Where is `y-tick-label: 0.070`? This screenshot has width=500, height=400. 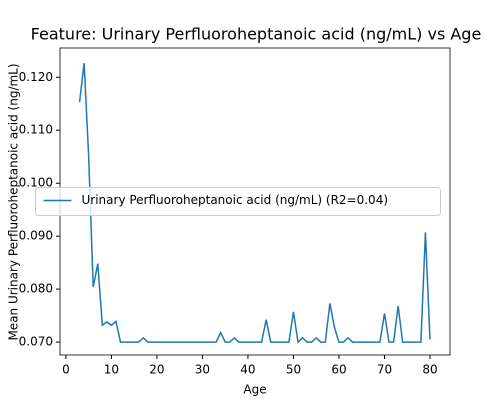 y-tick-label: 0.070 is located at coordinates (36, 342).